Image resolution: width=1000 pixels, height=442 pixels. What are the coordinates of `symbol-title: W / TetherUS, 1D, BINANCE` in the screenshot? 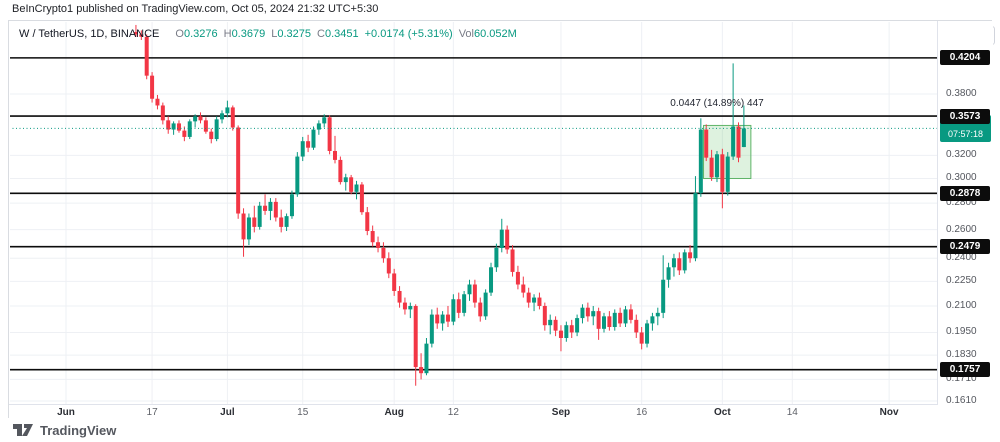 It's located at (89, 34).